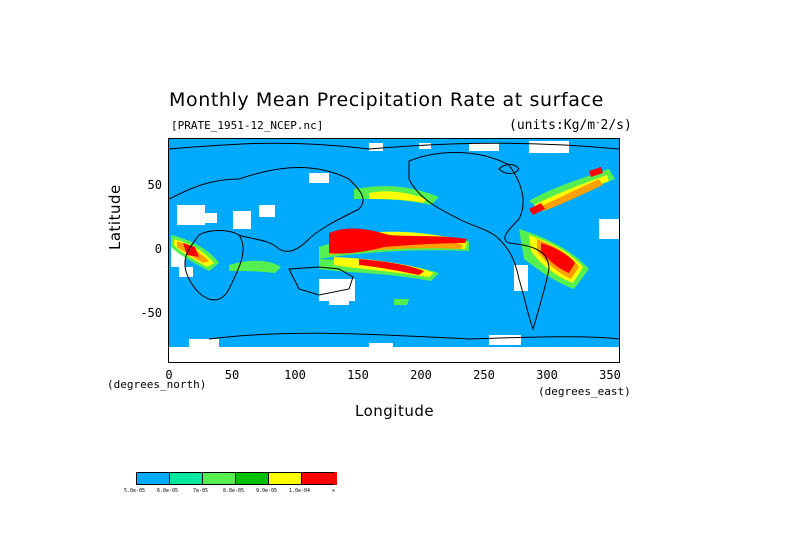 The image size is (789, 558). Describe the element at coordinates (334, 491) in the screenshot. I see `legend-label-8: ∞` at that location.